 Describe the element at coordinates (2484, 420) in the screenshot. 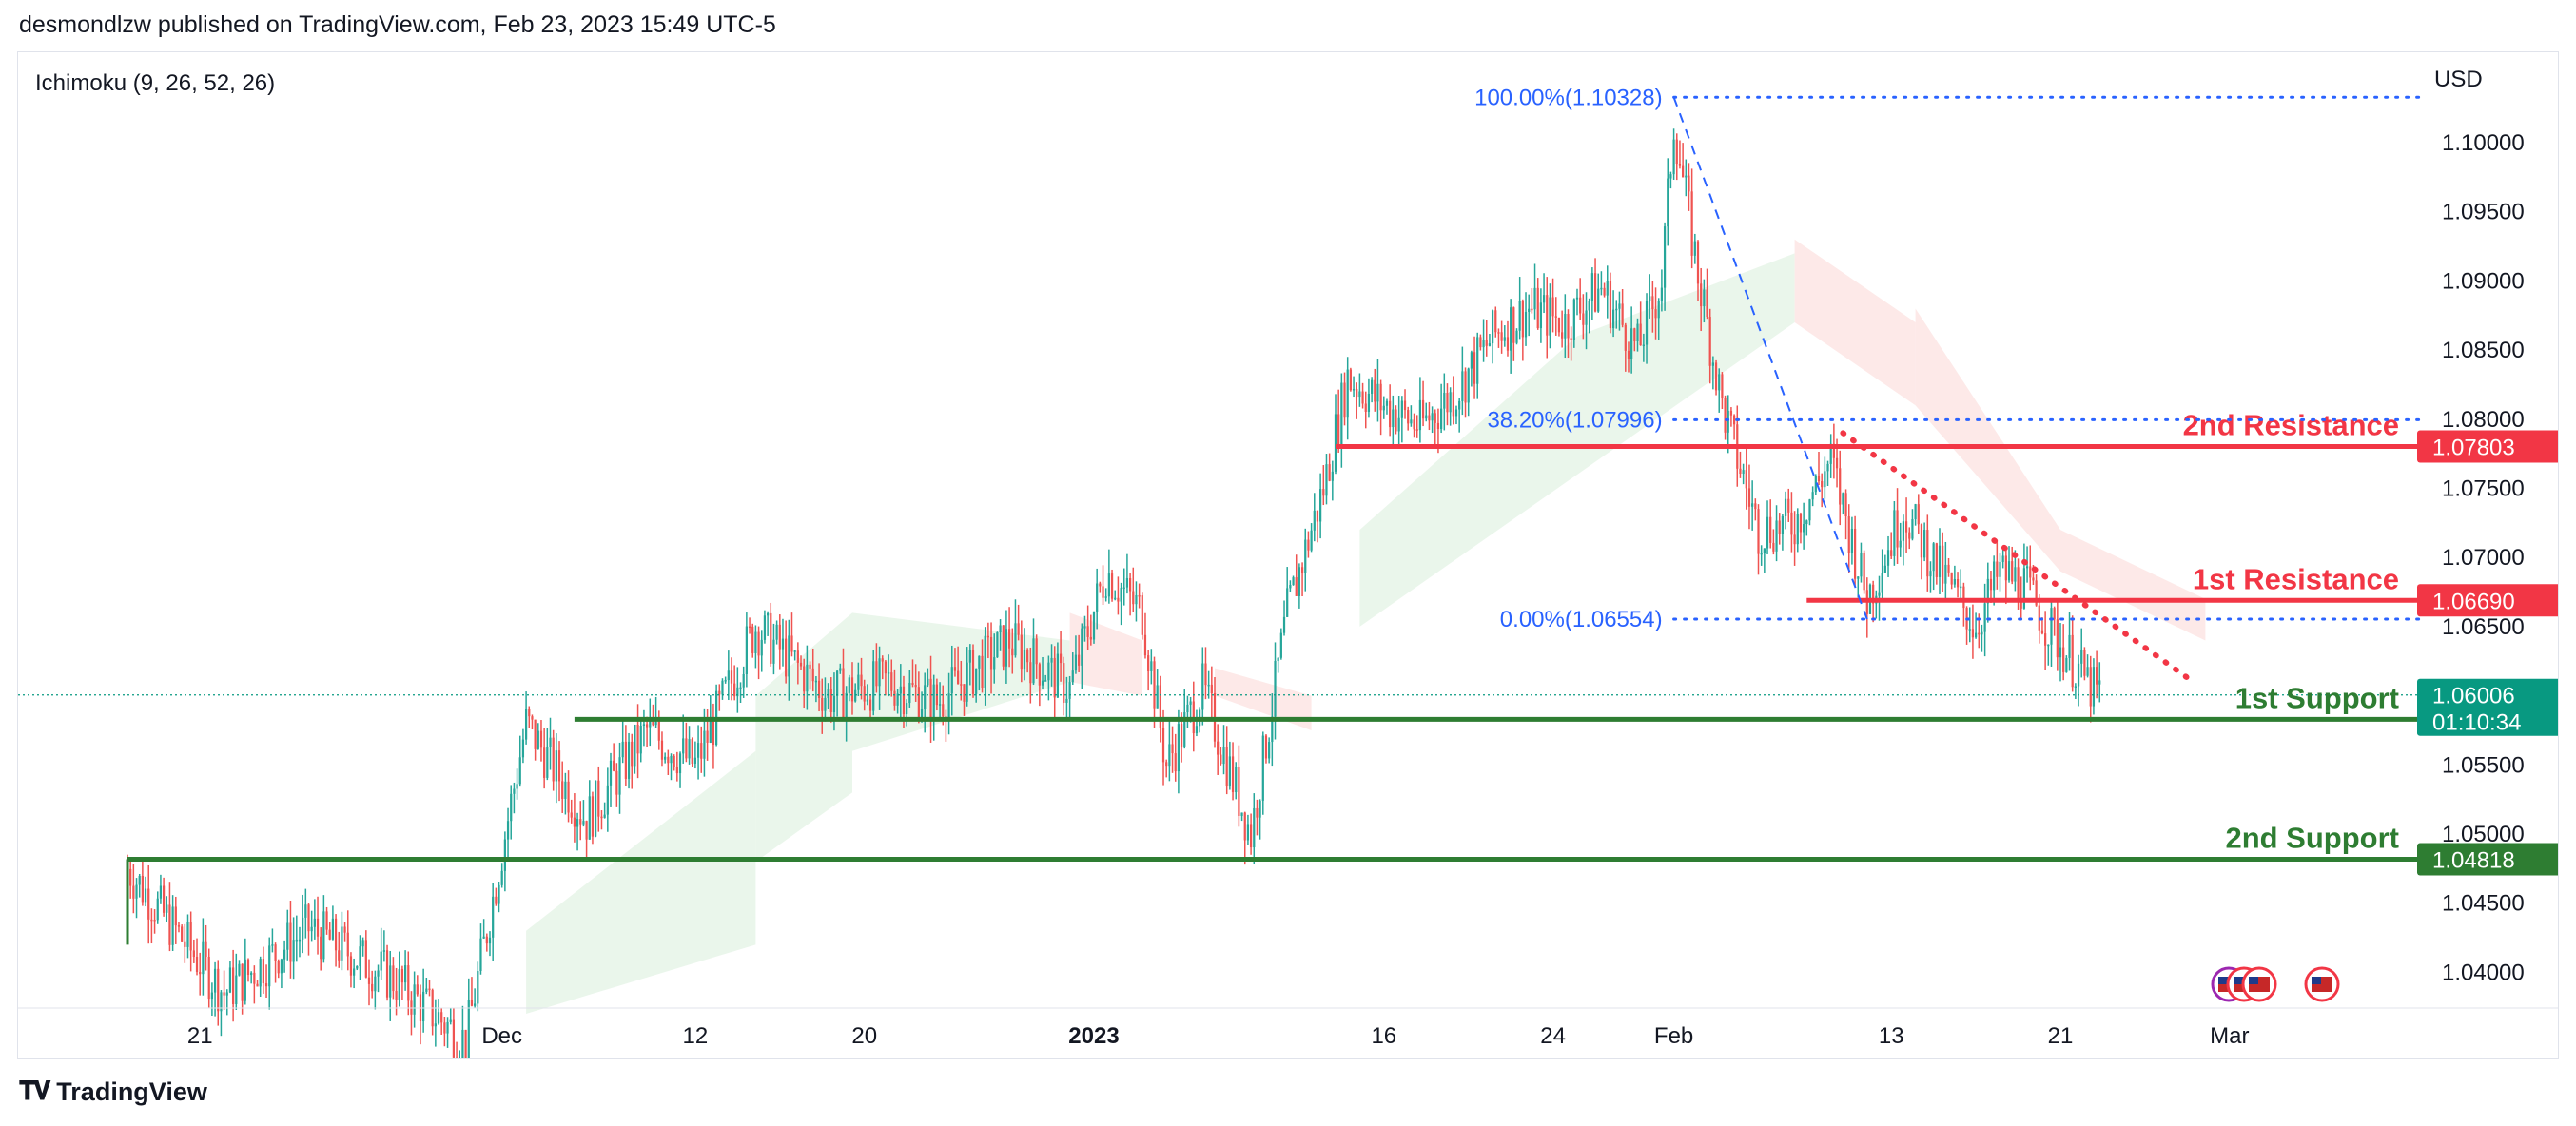

I see `y-tick-label: 1.08000` at that location.